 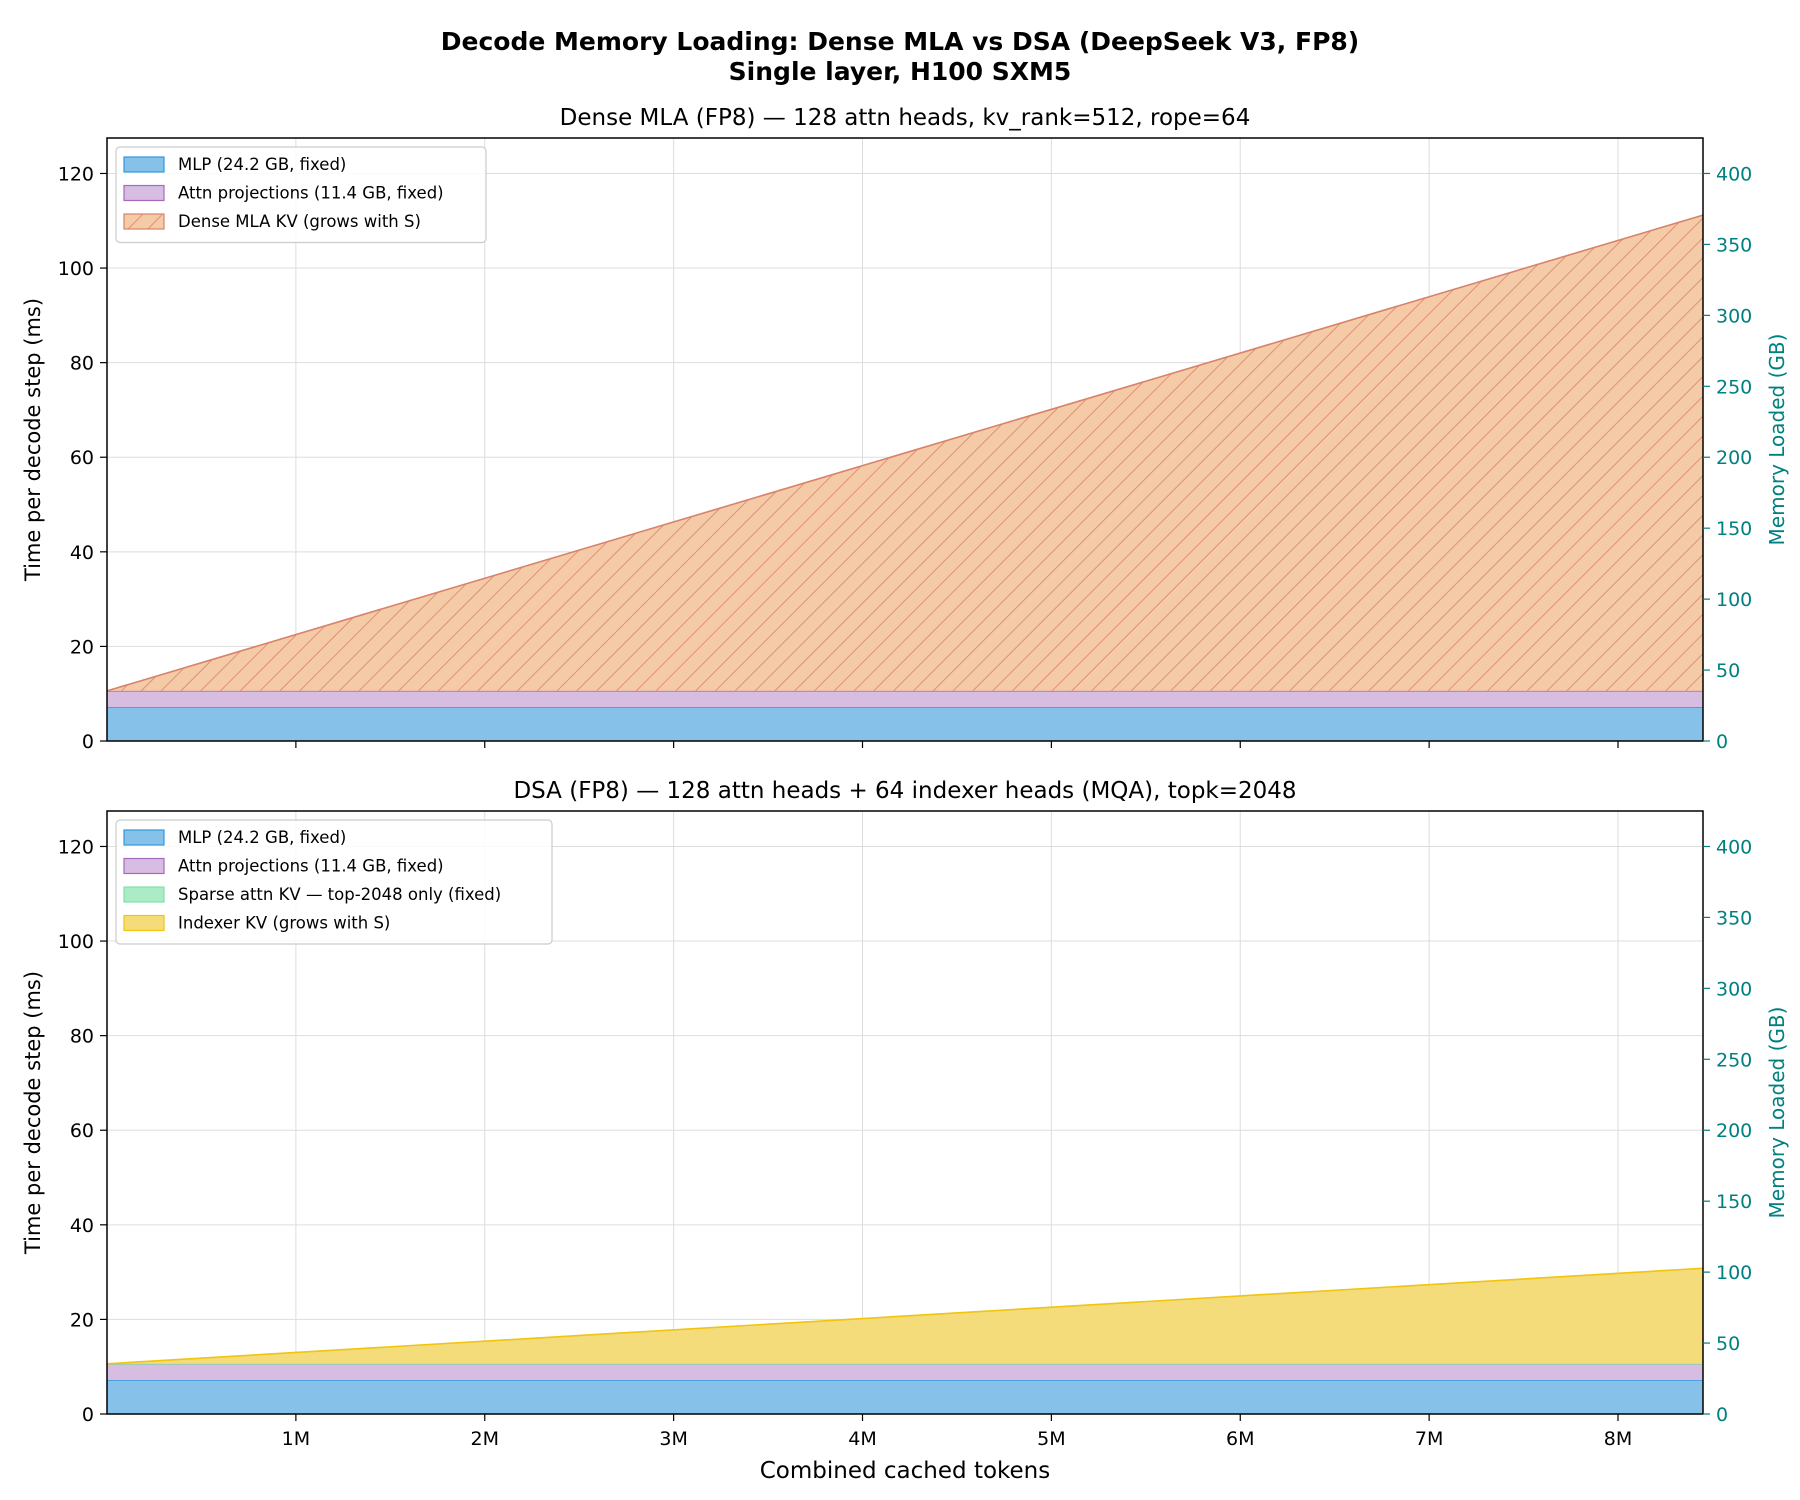 What do you see at coordinates (485, 1439) in the screenshot?
I see `x-tick-label: 2M` at bounding box center [485, 1439].